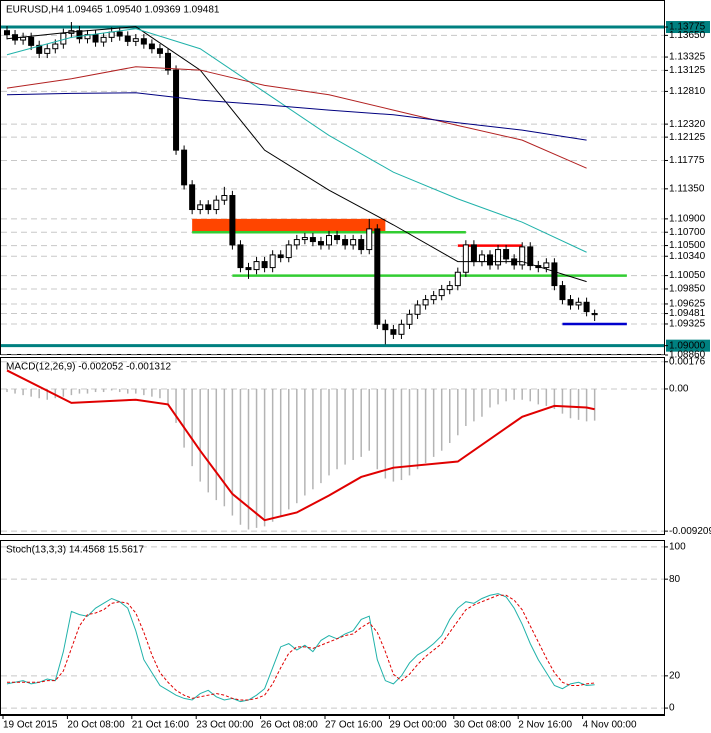  I want to click on y-tick-label: 1.11775, so click(687, 160).